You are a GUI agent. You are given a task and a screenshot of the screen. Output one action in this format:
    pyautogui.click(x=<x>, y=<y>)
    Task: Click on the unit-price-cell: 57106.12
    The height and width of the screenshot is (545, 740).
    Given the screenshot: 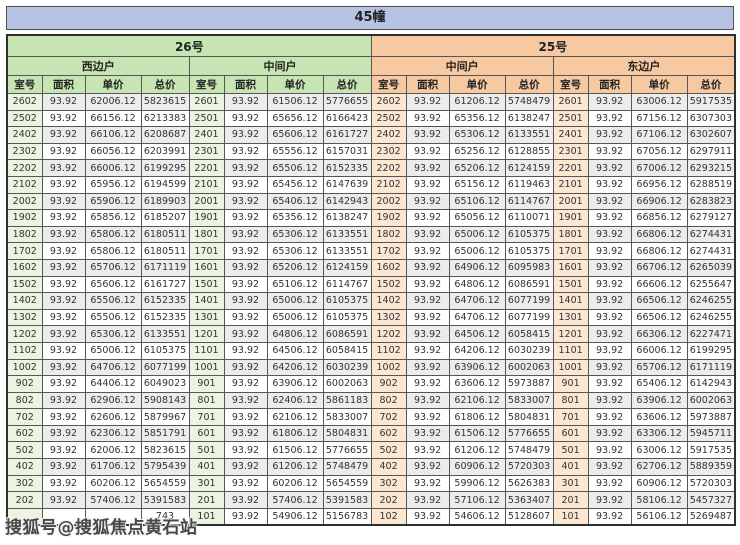 What is the action you would take?
    pyautogui.click(x=477, y=500)
    